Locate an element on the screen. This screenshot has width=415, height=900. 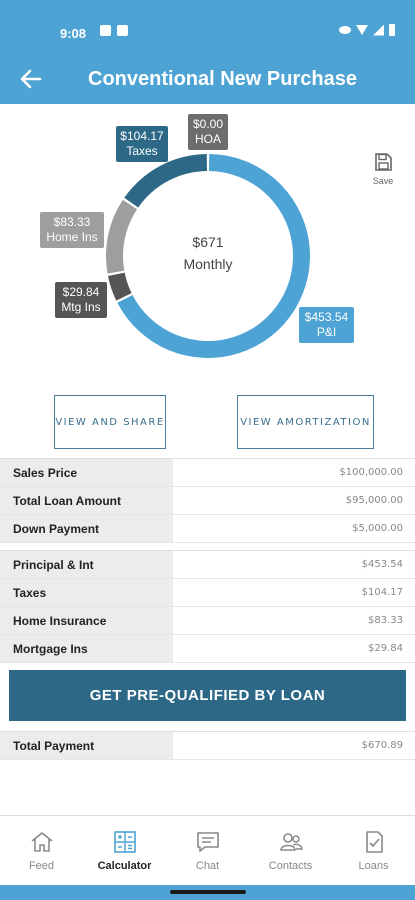
home-ins-tag: $83.33 Home Ins is located at coordinates (72, 230).